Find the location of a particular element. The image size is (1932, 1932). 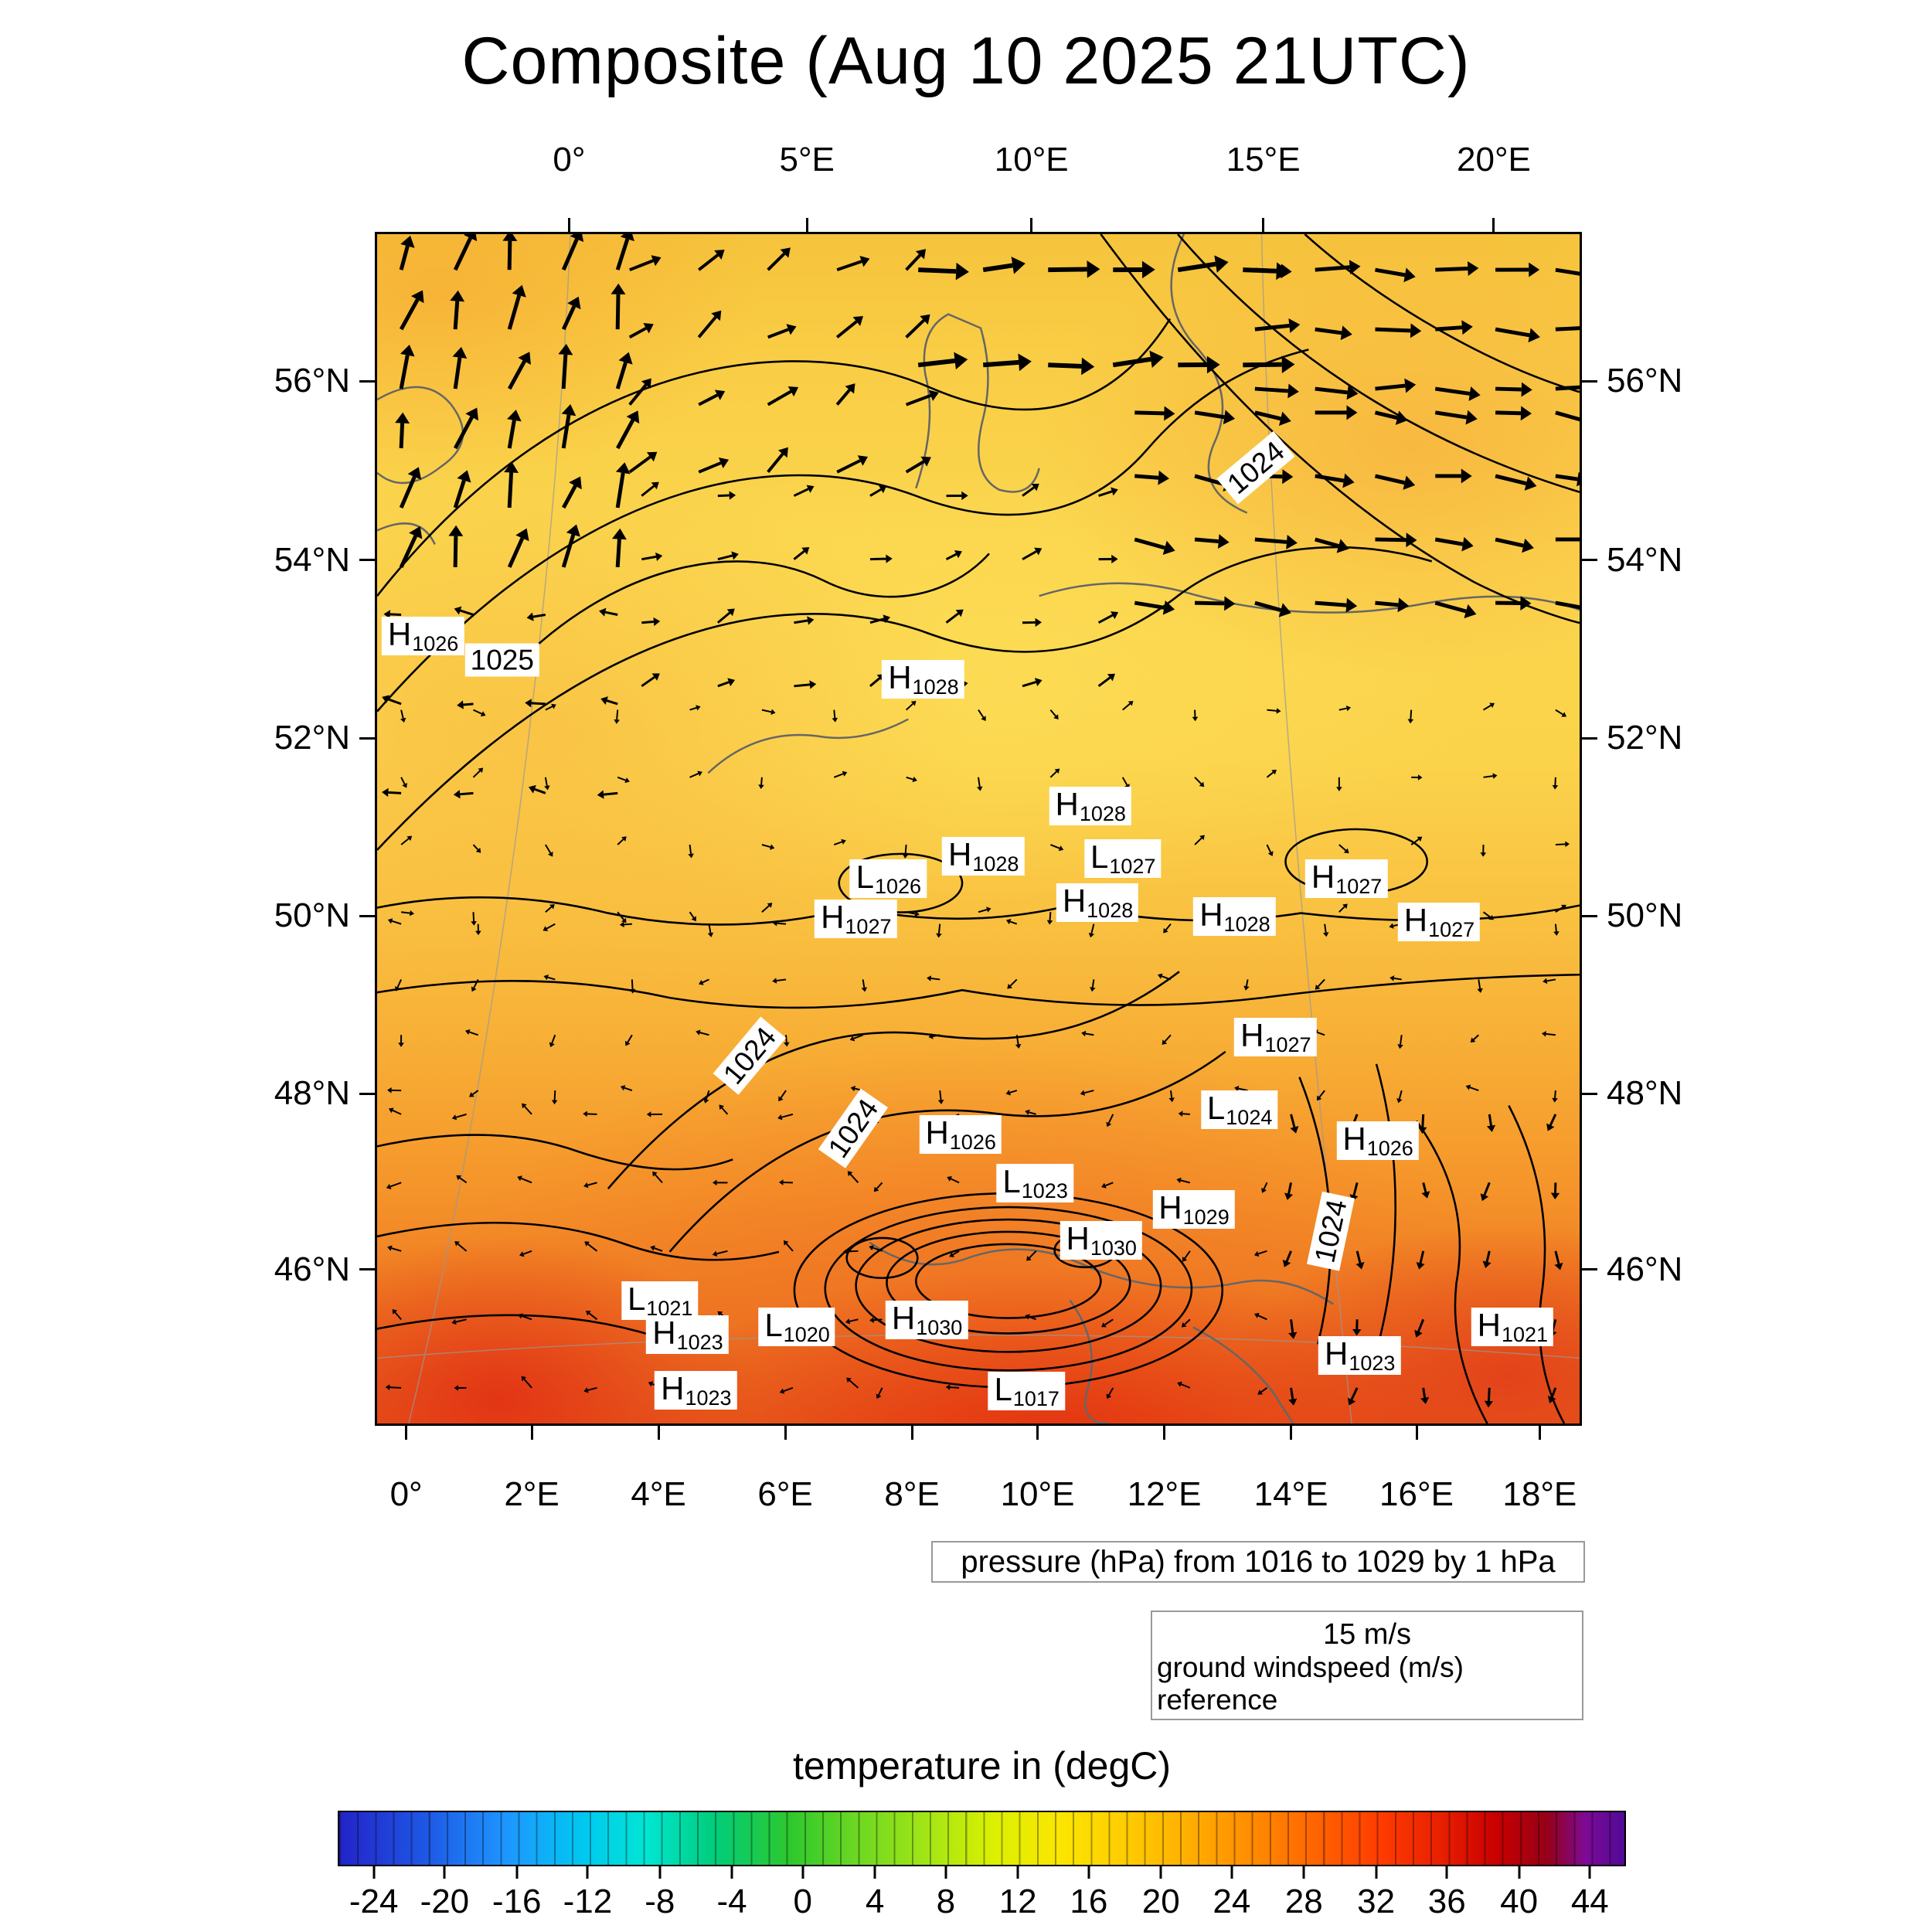

pressure-center-value: 1017 is located at coordinates (1036, 1399).